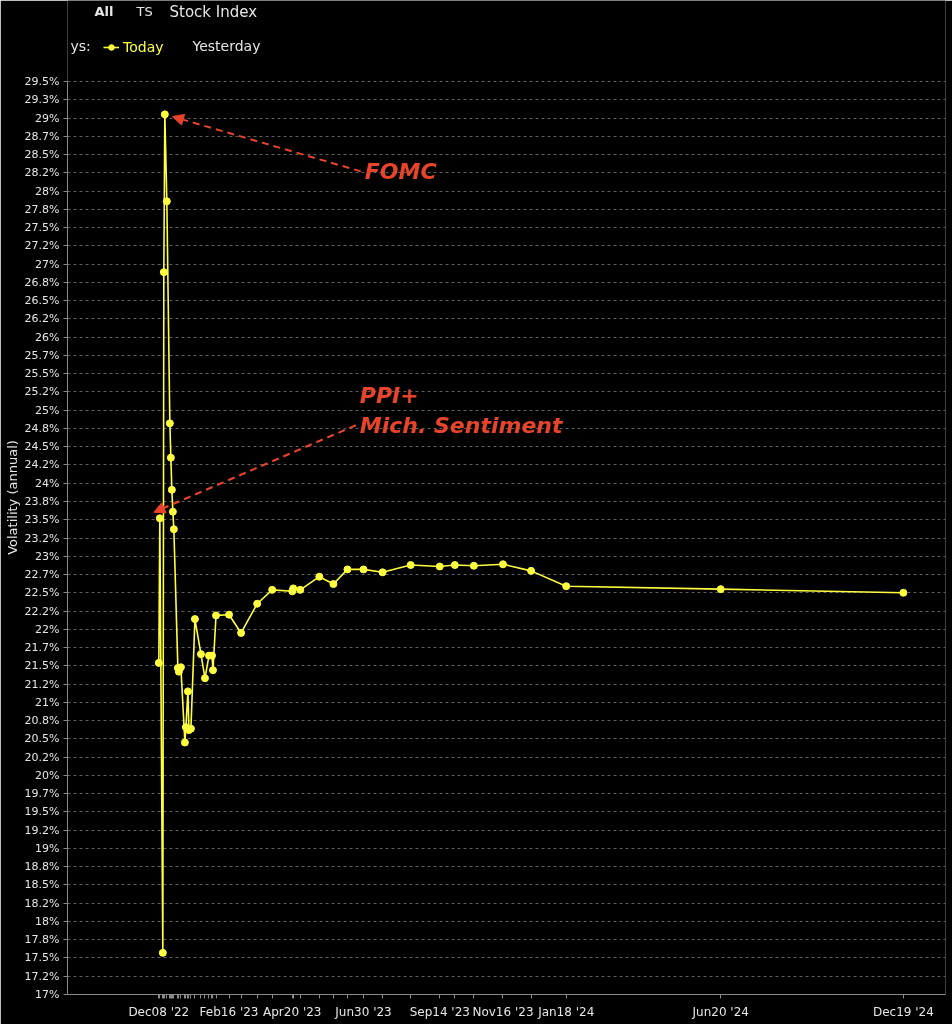 This screenshot has height=1024, width=952. Describe the element at coordinates (47, 483) in the screenshot. I see `y-tick-label: 24%` at that location.